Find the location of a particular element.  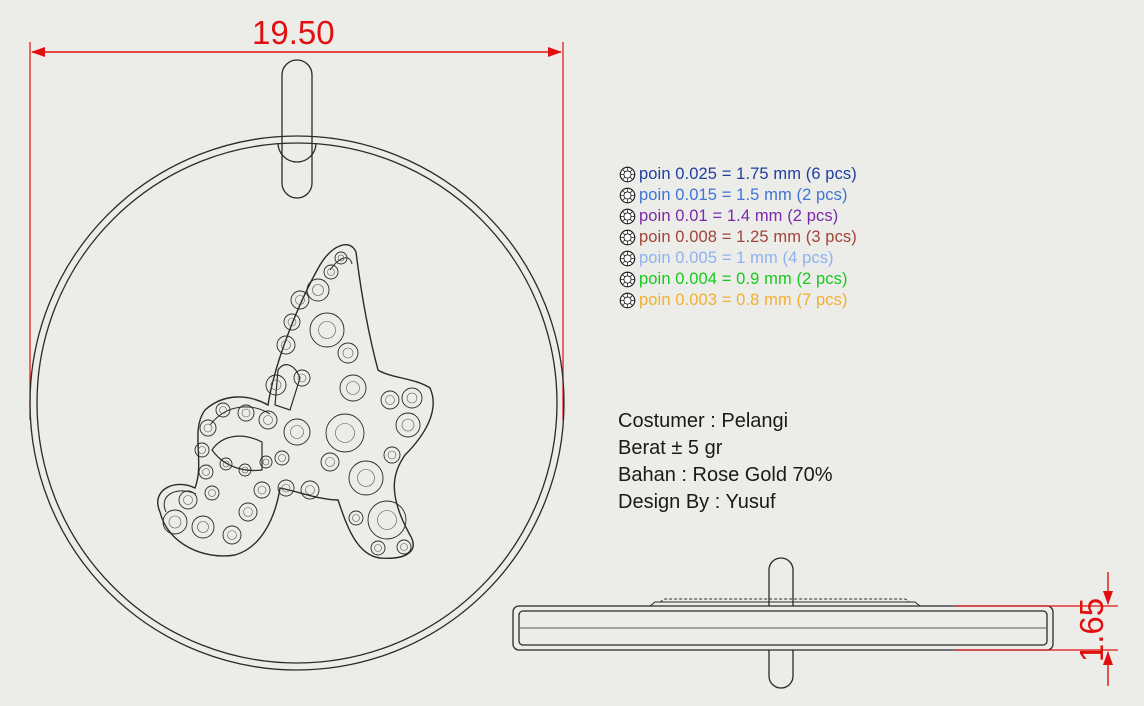

thickness-dimension-label: 1.65 is located at coordinates (1091, 630).